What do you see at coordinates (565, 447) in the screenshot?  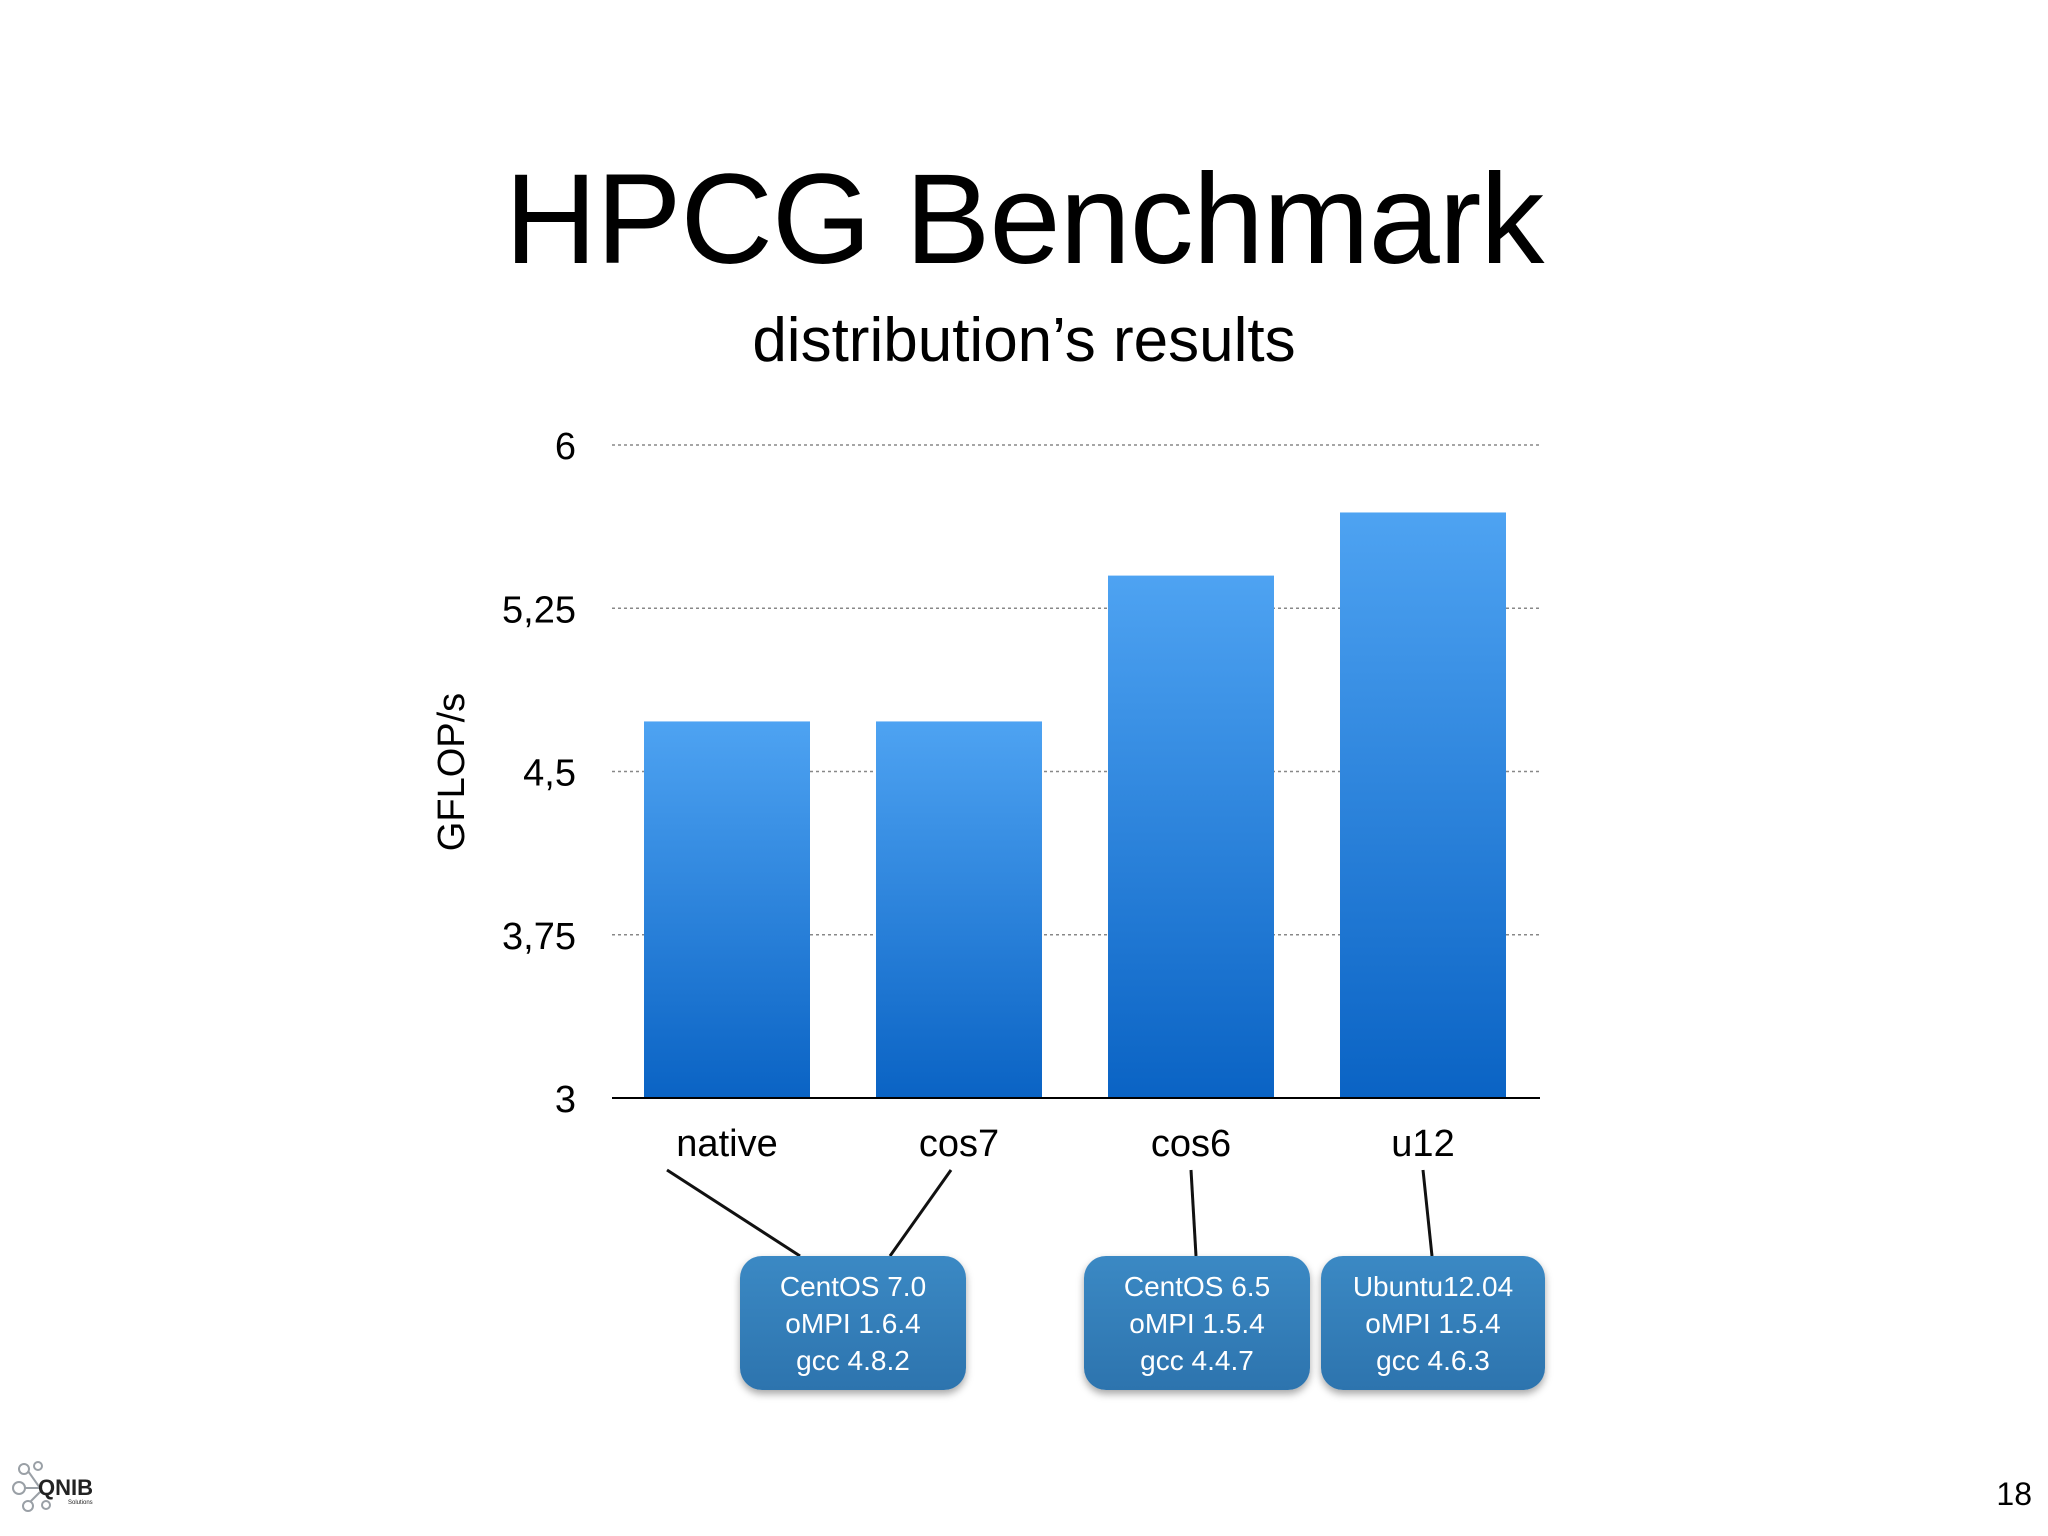 I see `y-tick-label: 6` at bounding box center [565, 447].